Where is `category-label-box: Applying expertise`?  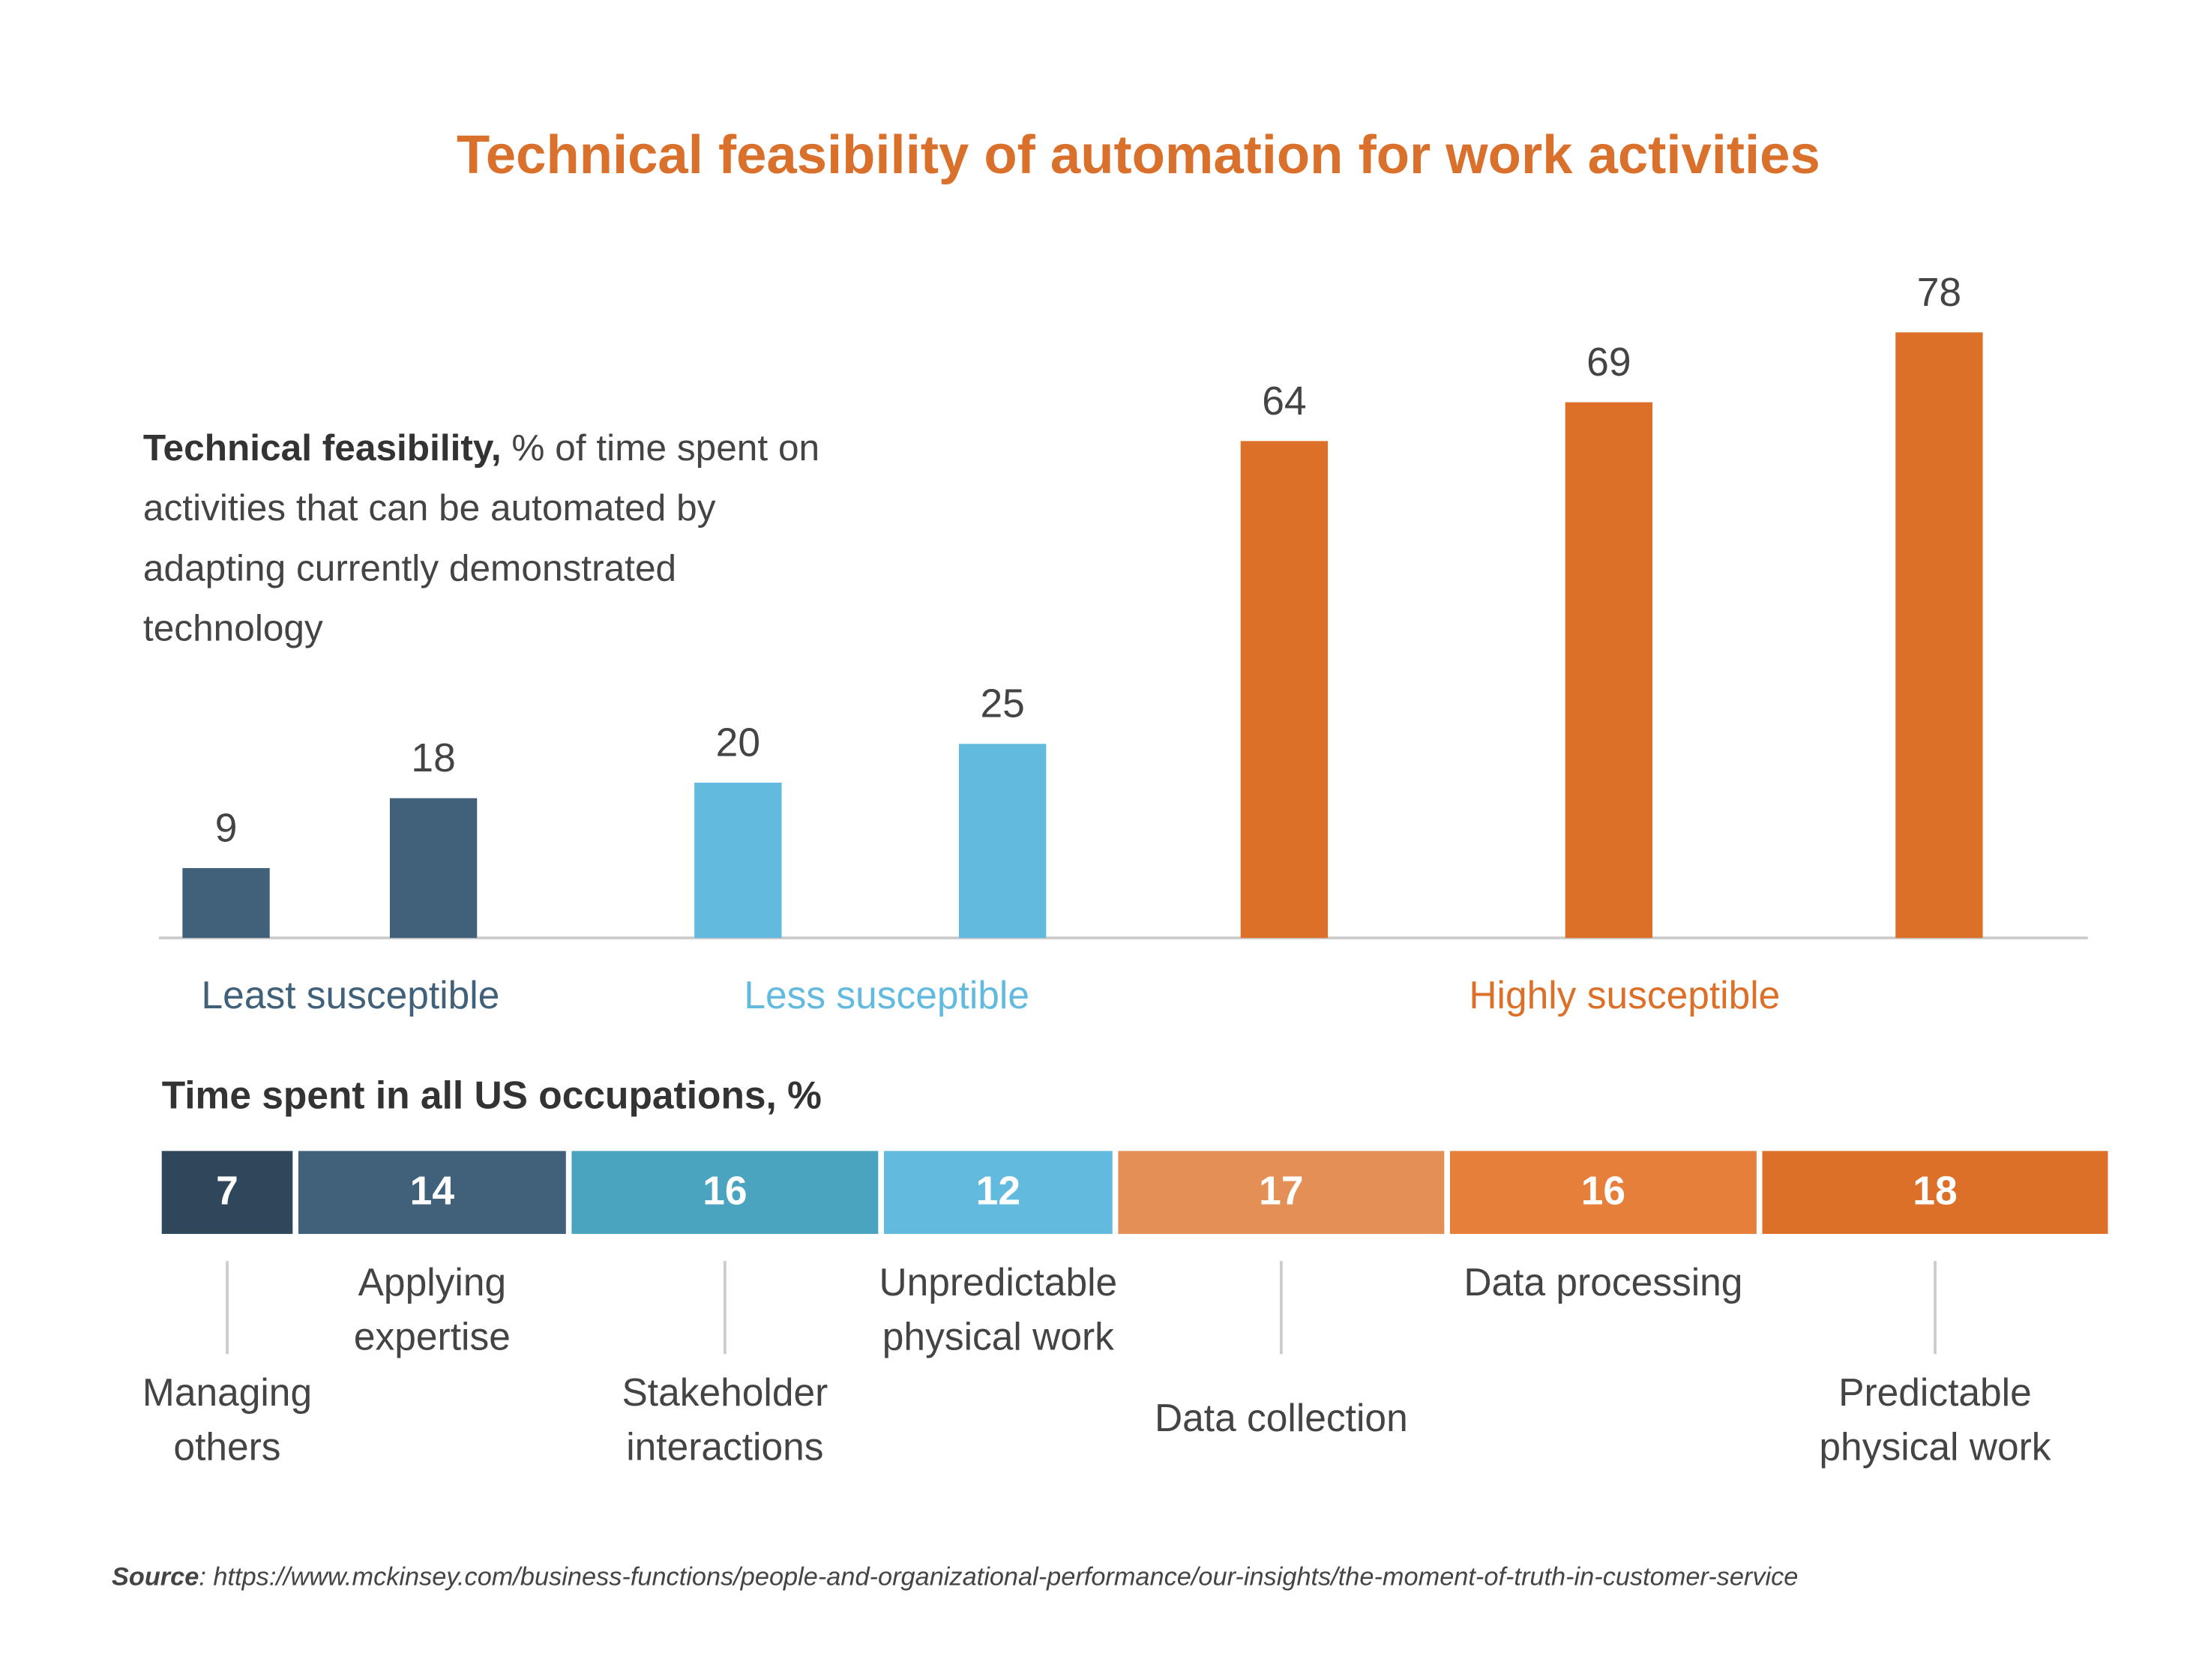
category-label-box: Applying expertise is located at coordinates (432, 1309).